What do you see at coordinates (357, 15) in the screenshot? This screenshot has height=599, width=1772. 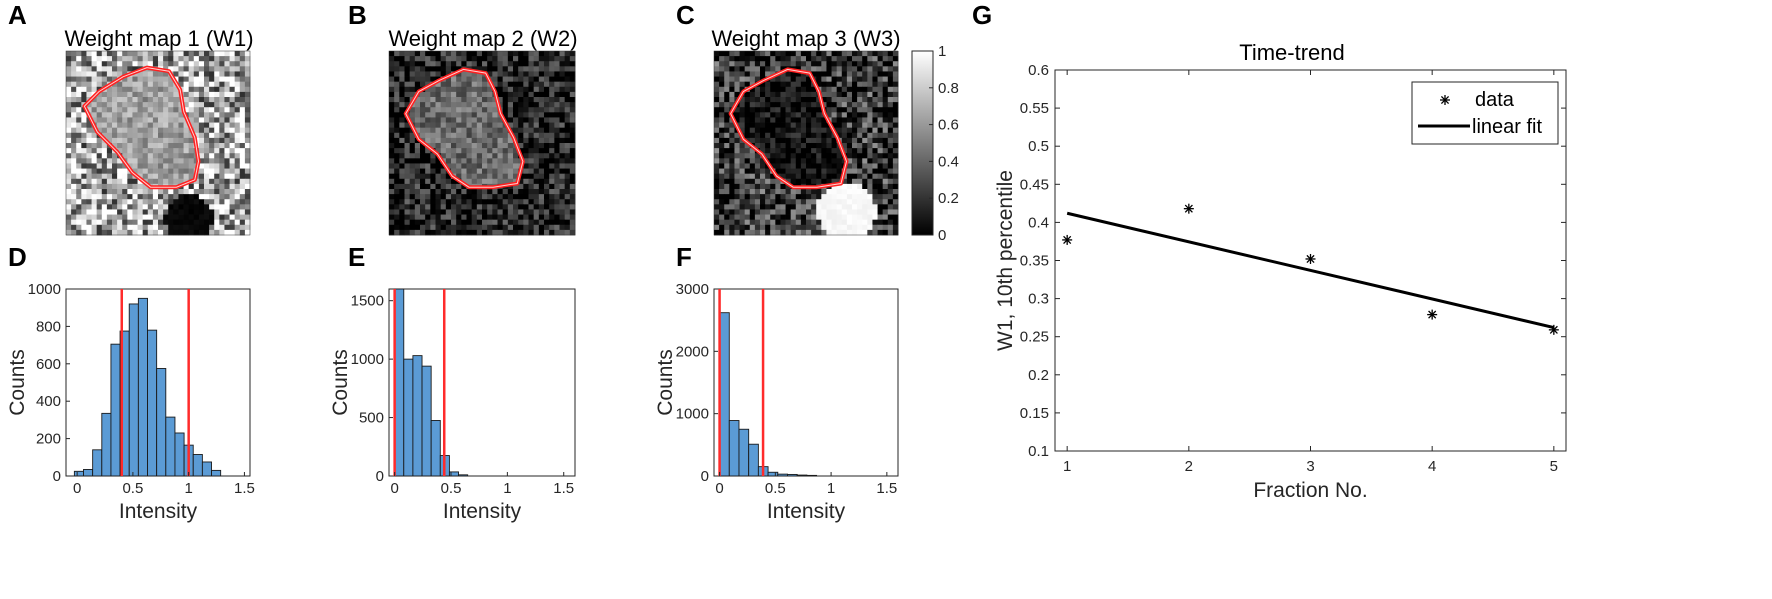 I see `panel-label-b: B` at bounding box center [357, 15].